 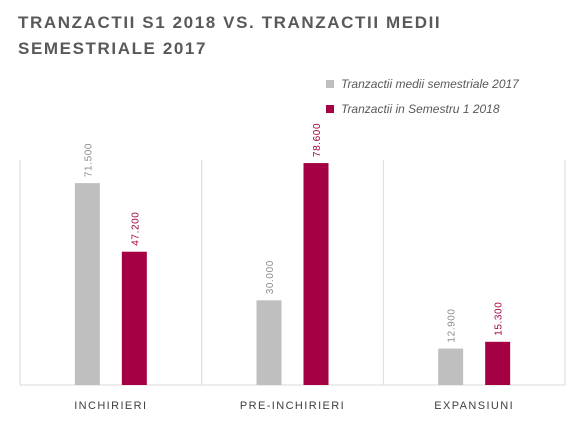 I want to click on data-label: 47.200, so click(x=135, y=229).